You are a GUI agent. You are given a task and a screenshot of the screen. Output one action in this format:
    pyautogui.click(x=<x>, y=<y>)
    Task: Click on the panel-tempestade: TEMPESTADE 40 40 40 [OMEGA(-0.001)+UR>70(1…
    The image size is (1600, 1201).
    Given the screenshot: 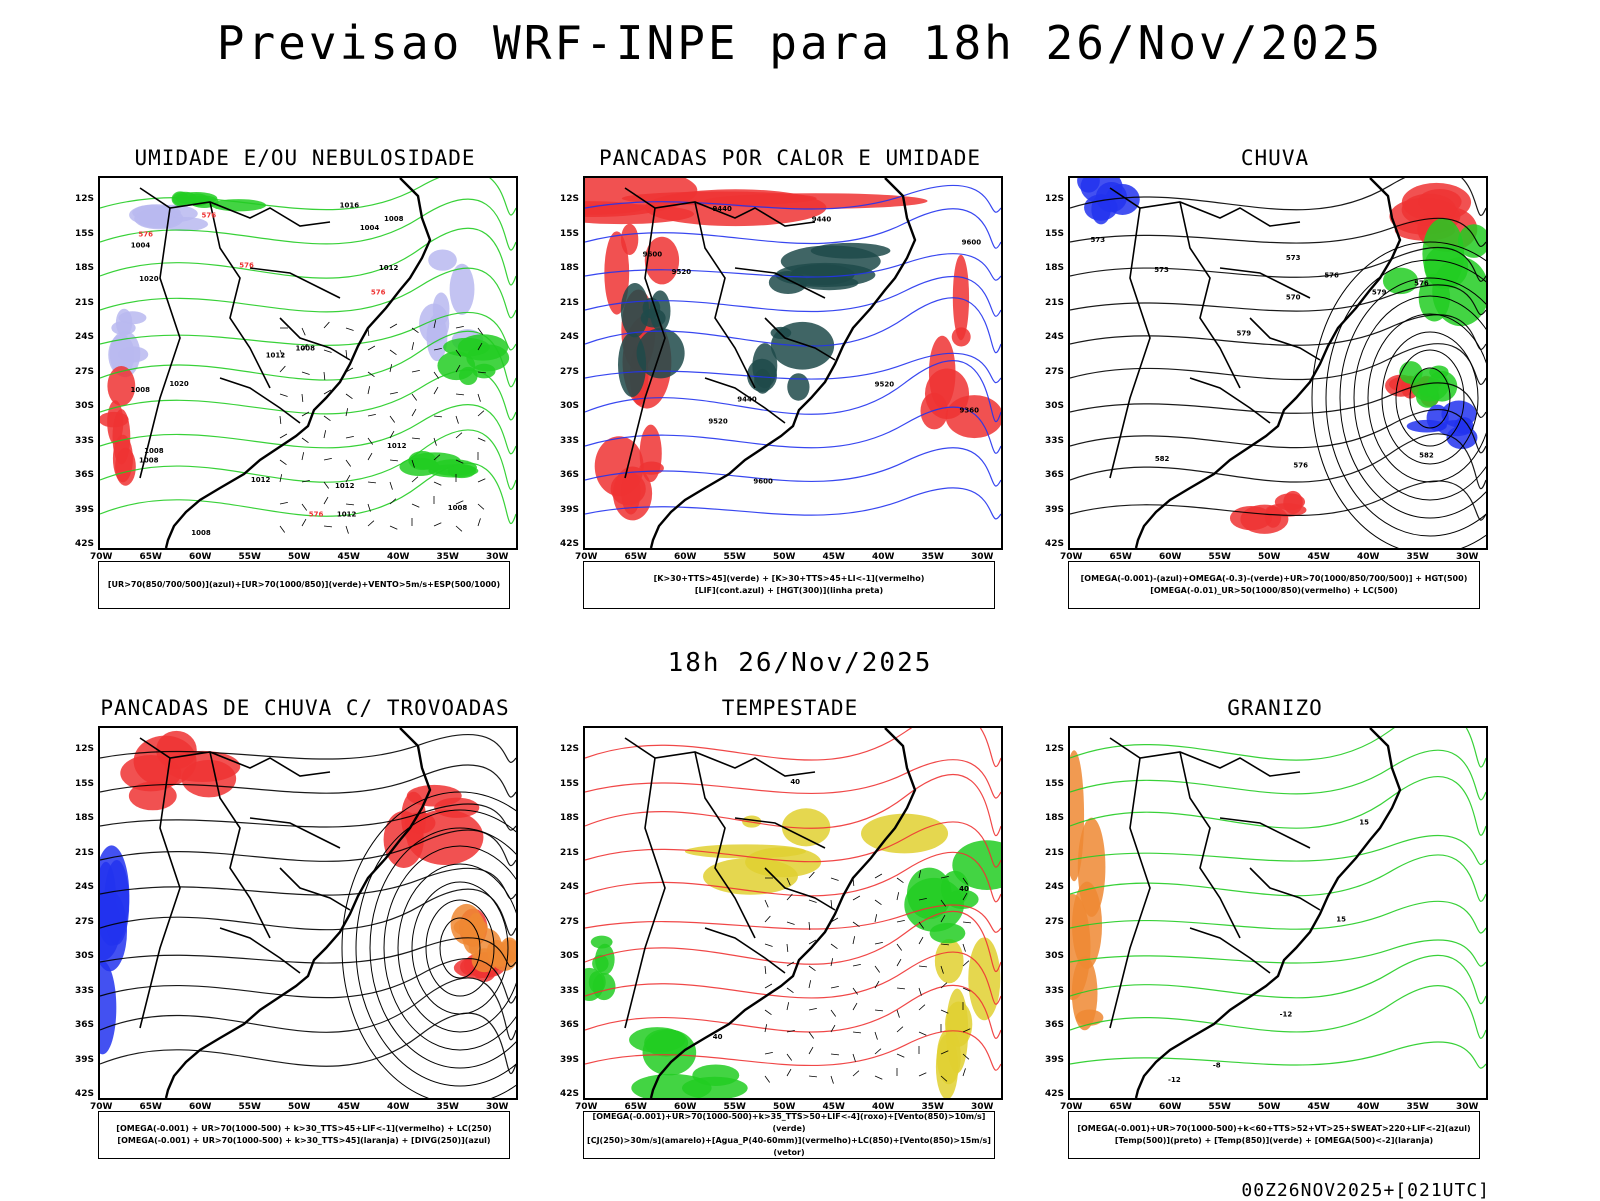 What is the action you would take?
    pyautogui.click(x=790, y=931)
    